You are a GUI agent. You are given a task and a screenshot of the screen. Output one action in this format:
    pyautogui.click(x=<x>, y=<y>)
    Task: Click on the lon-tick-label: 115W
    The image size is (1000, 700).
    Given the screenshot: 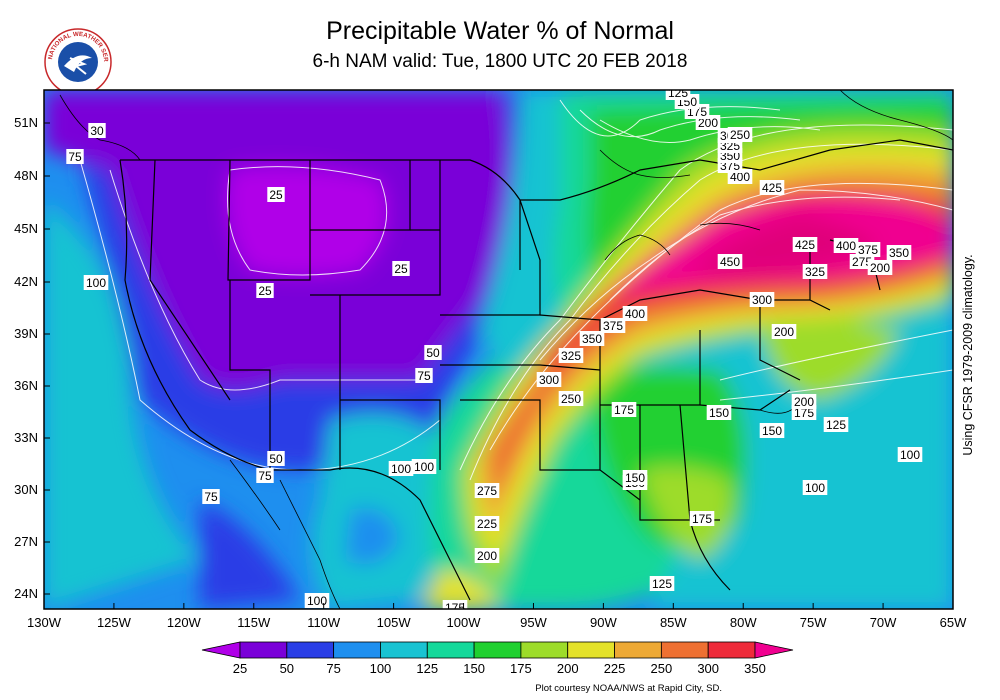 What is the action you would take?
    pyautogui.click(x=254, y=622)
    